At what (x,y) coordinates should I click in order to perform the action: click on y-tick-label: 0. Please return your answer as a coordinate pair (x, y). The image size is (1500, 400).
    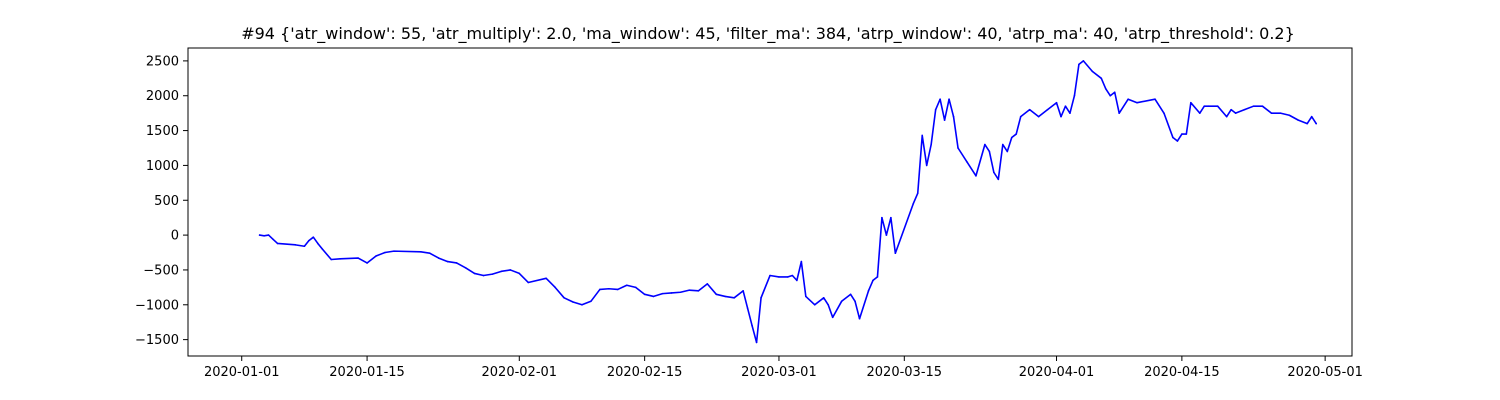
    Looking at the image, I should click on (175, 236).